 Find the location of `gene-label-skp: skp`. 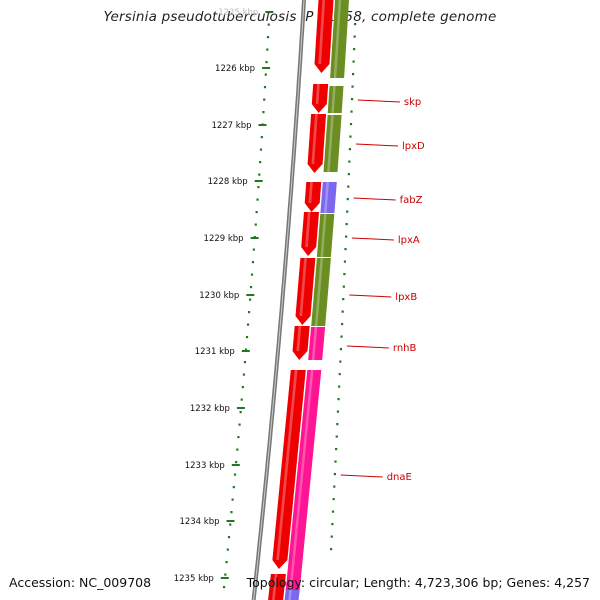

gene-label-skp: skp is located at coordinates (412, 102).